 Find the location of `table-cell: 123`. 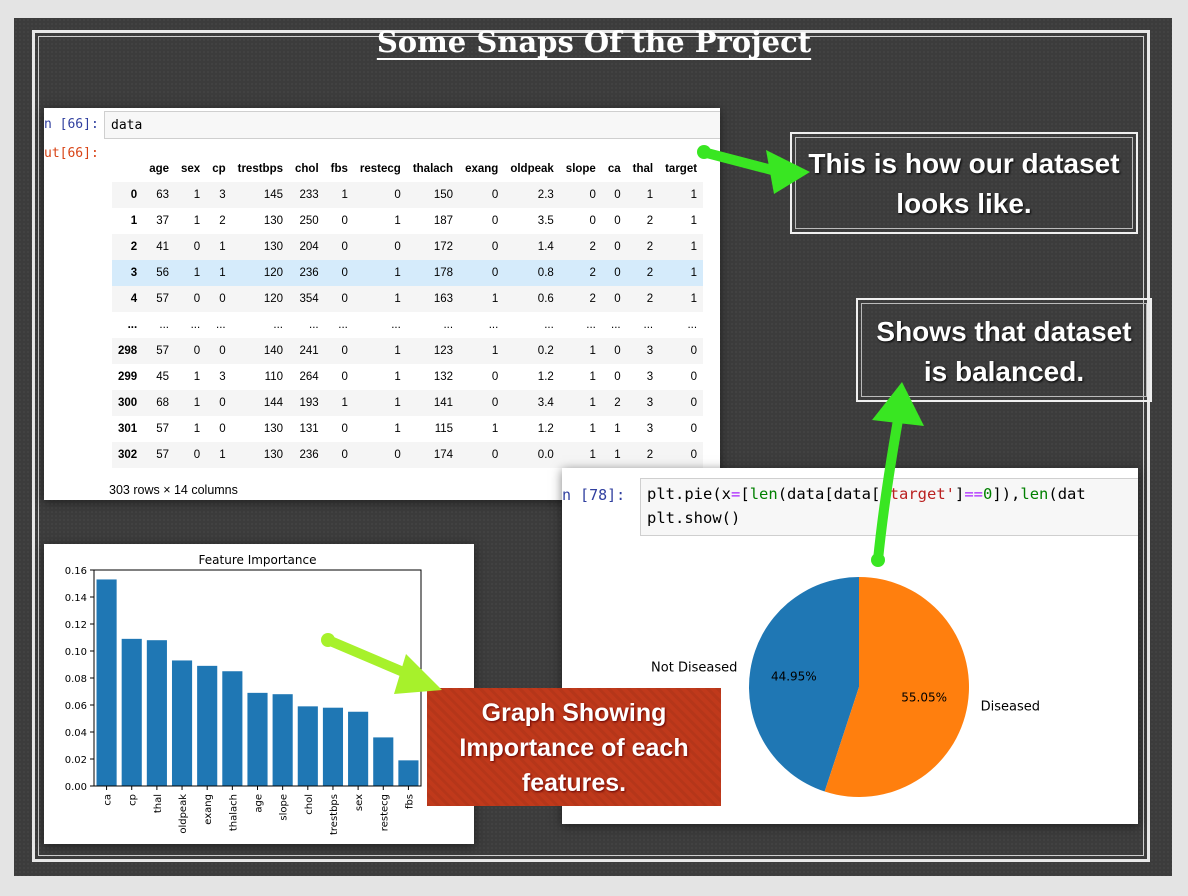

table-cell: 123 is located at coordinates (443, 351).